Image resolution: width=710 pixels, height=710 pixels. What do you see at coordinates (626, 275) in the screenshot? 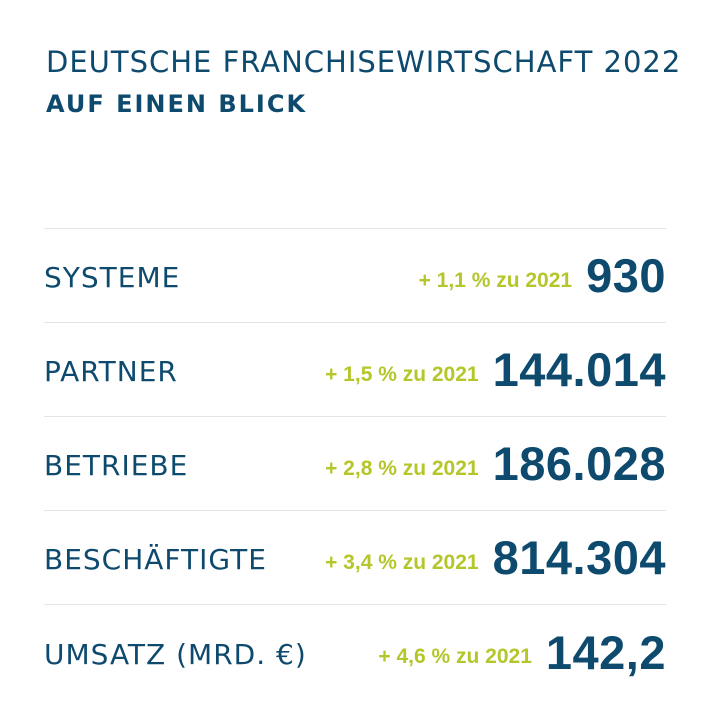
I see `stat-value: 930` at bounding box center [626, 275].